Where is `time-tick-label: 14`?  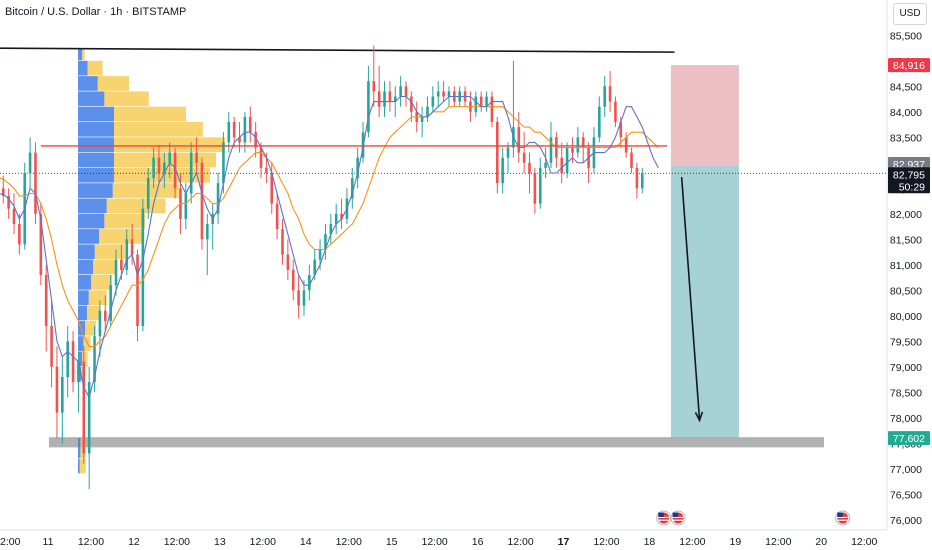
time-tick-label: 14 is located at coordinates (306, 542).